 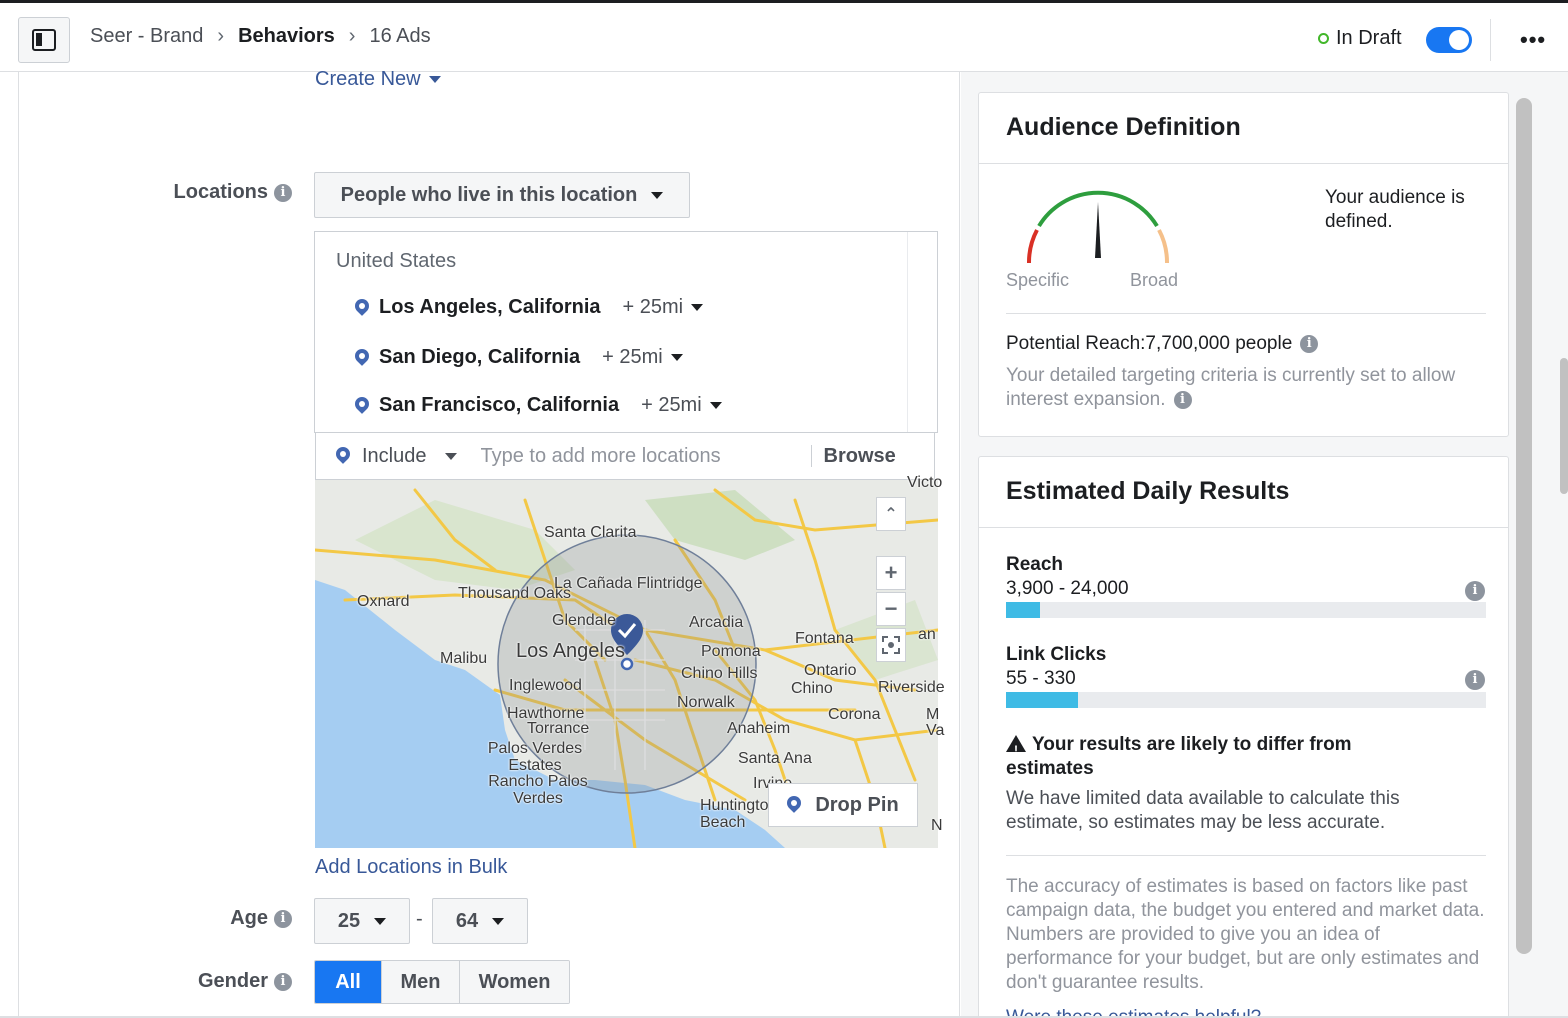 I want to click on link-clicks-bar-fill, so click(x=1042, y=700).